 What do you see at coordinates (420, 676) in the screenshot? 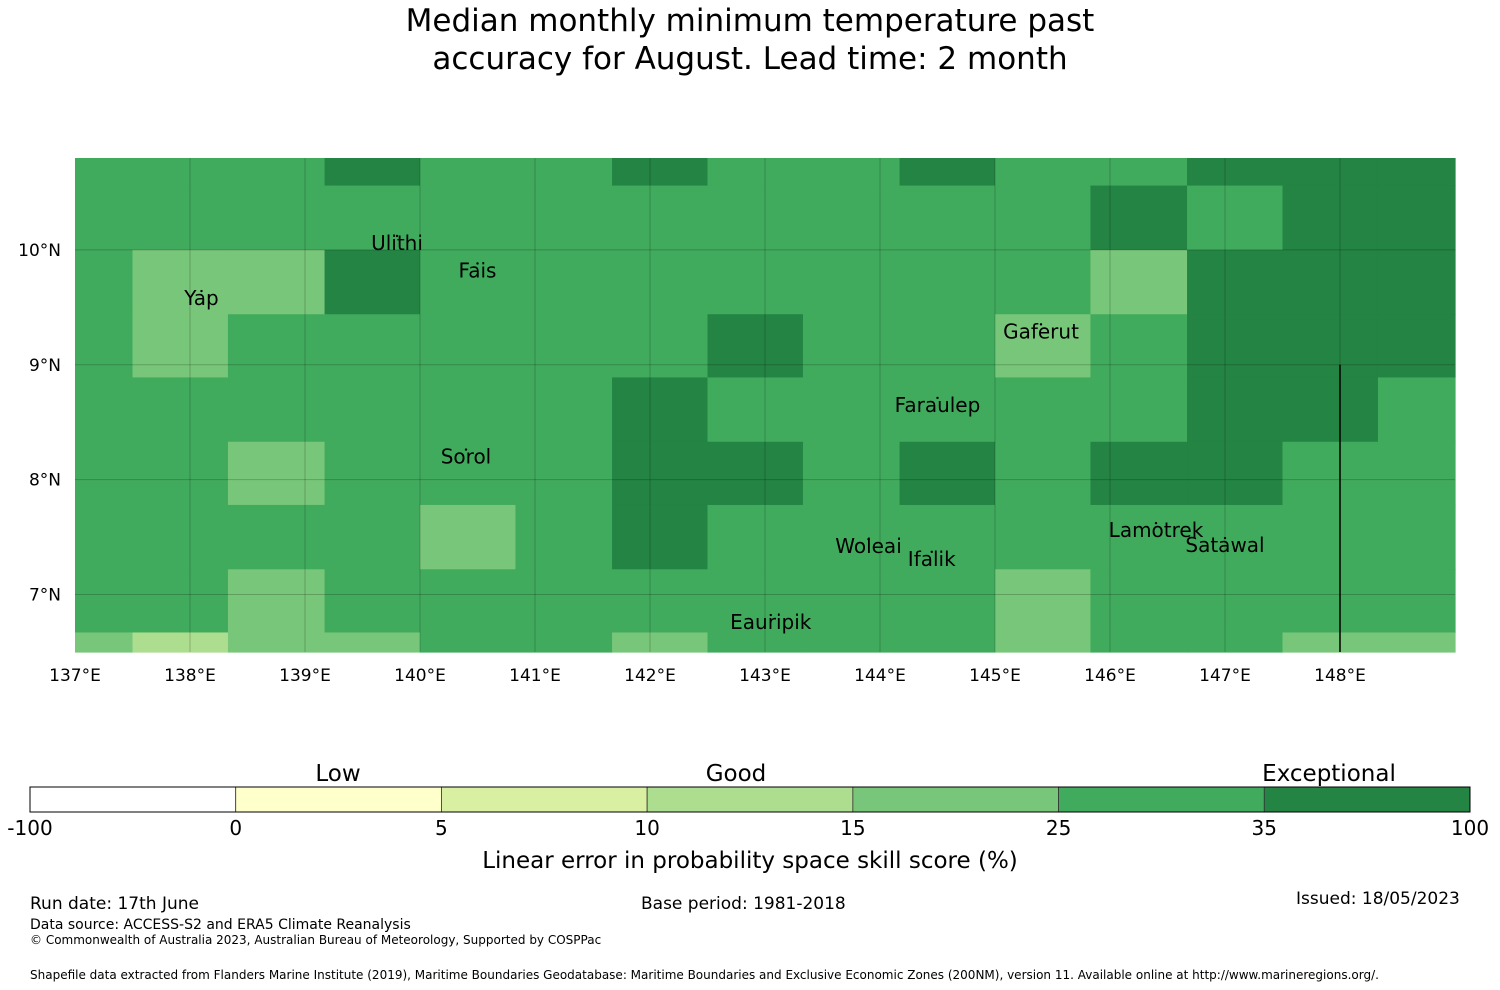
I see `lon-tick-label: 140°E` at bounding box center [420, 676].